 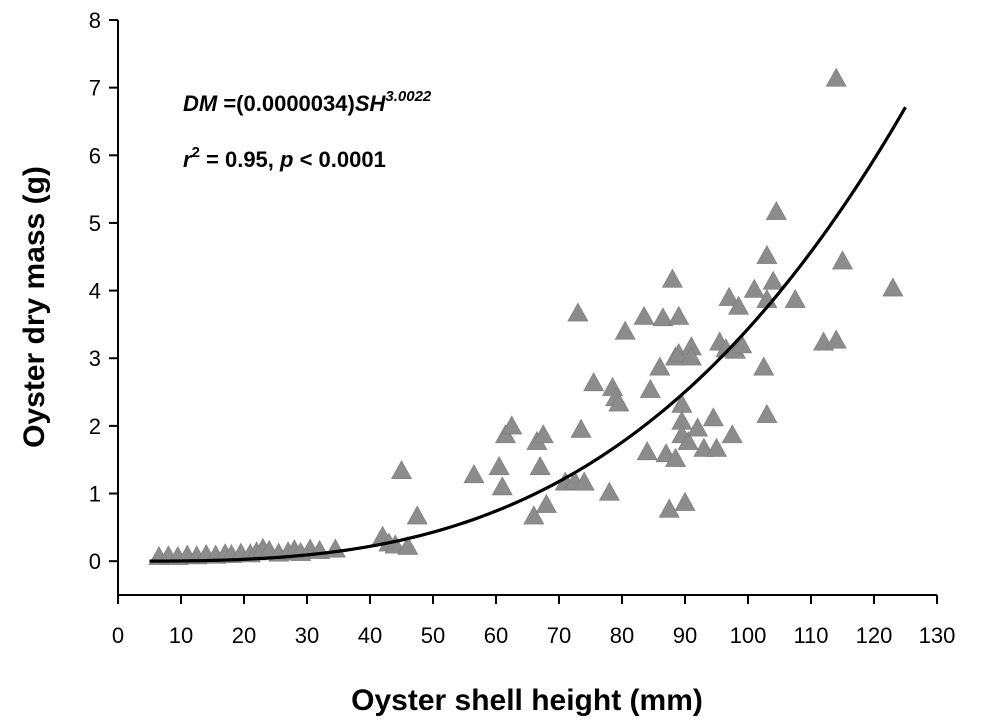 I want to click on y-tick-label: 7, so click(x=95, y=88).